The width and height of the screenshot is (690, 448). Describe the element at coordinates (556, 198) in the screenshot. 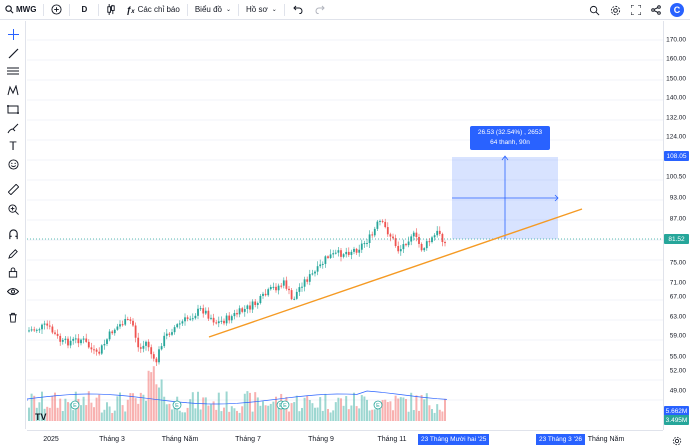

I see `measure-arrow-right` at that location.